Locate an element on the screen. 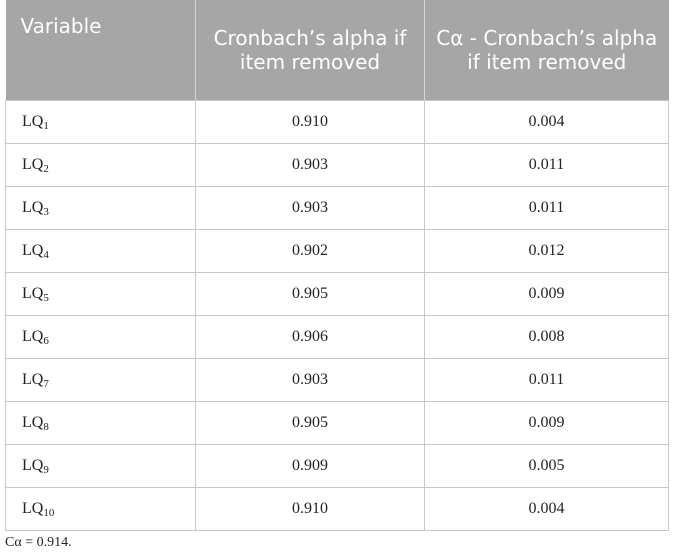  alpha-cell: 0.906 is located at coordinates (310, 336).